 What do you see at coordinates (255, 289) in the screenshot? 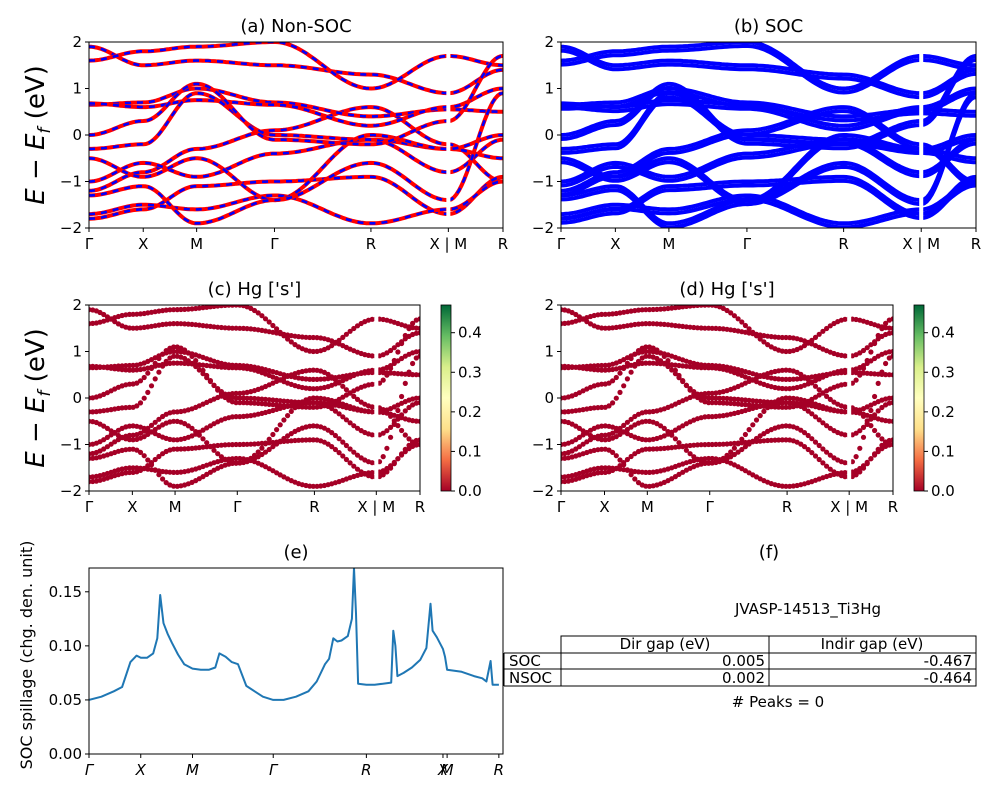
I see `panel-title: (c) Hg ['s']` at bounding box center [255, 289].